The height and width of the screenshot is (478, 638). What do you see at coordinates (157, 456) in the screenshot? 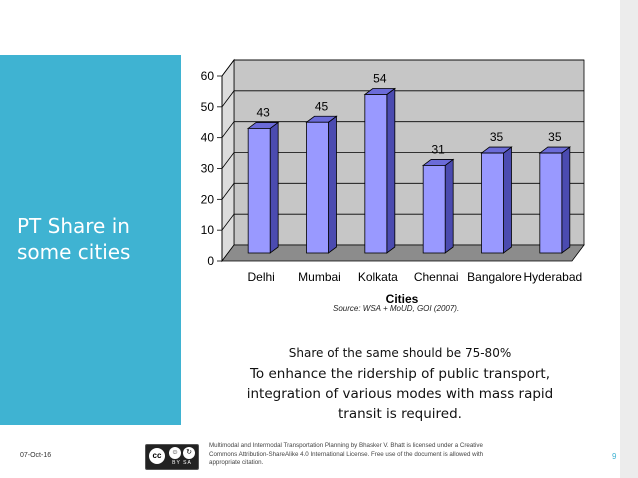
I see `cc-icon: cc` at bounding box center [157, 456].